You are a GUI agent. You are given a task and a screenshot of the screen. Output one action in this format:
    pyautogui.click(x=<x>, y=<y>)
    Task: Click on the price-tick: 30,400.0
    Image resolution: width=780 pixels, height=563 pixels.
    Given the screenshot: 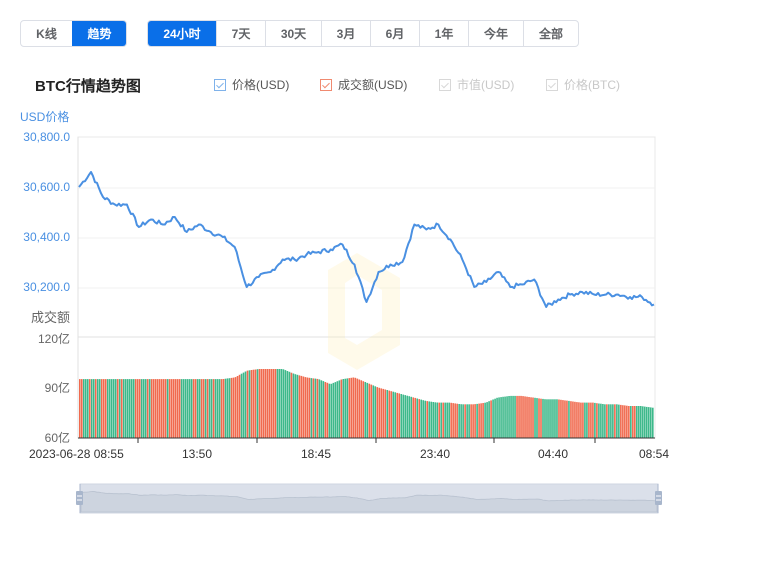 What is the action you would take?
    pyautogui.click(x=46, y=237)
    